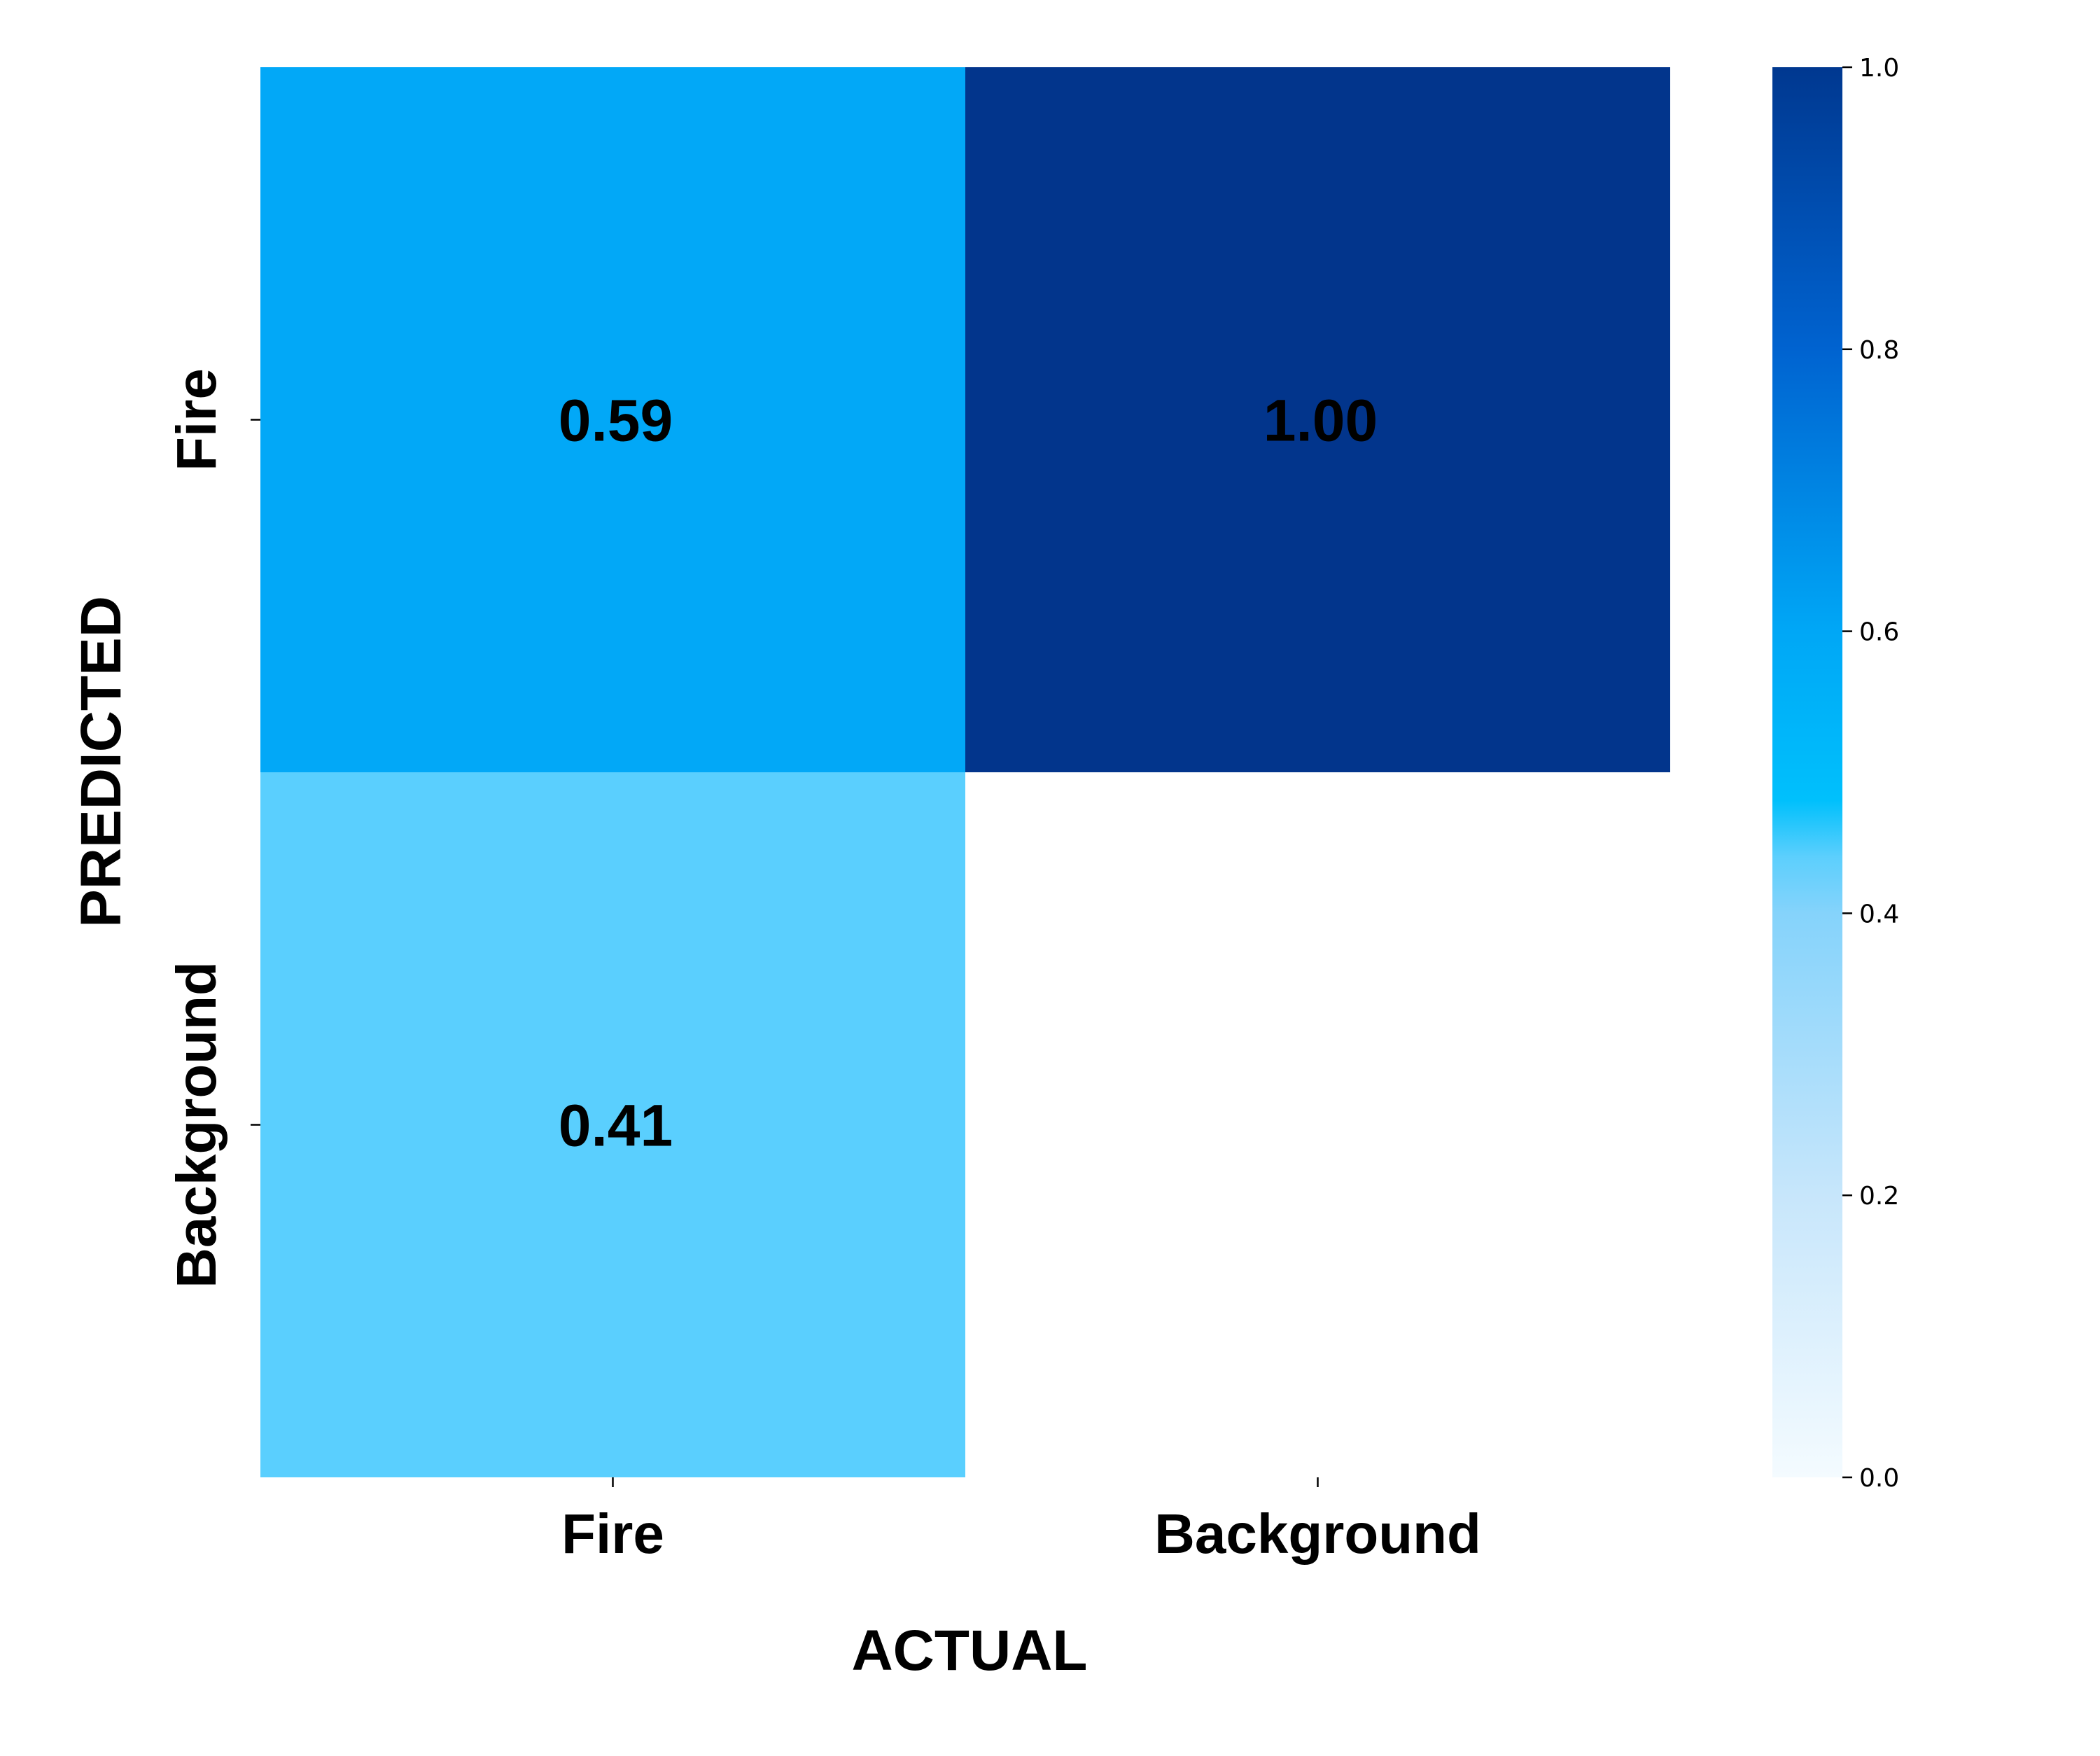 This screenshot has width=2100, height=1756. Describe the element at coordinates (196, 1124) in the screenshot. I see `y-tick-label-1: Background` at that location.